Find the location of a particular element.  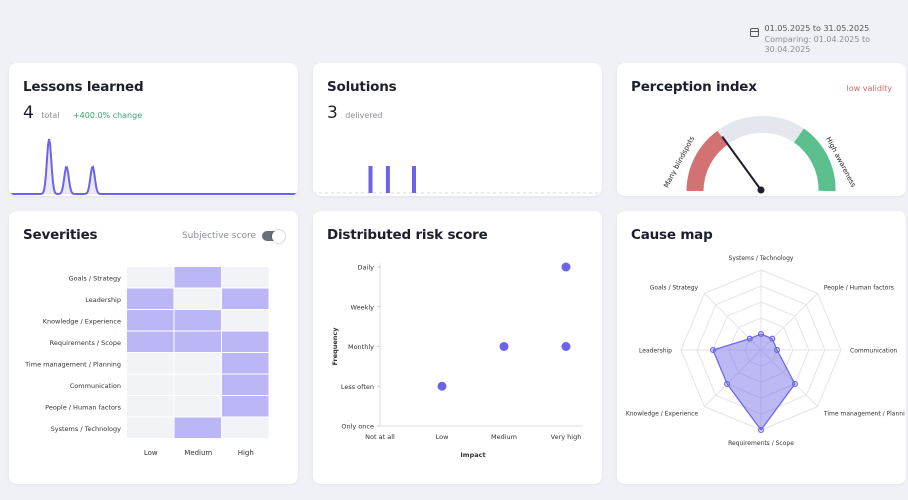

heatmap-row-label: Knowledge / Experience is located at coordinates (82, 321).